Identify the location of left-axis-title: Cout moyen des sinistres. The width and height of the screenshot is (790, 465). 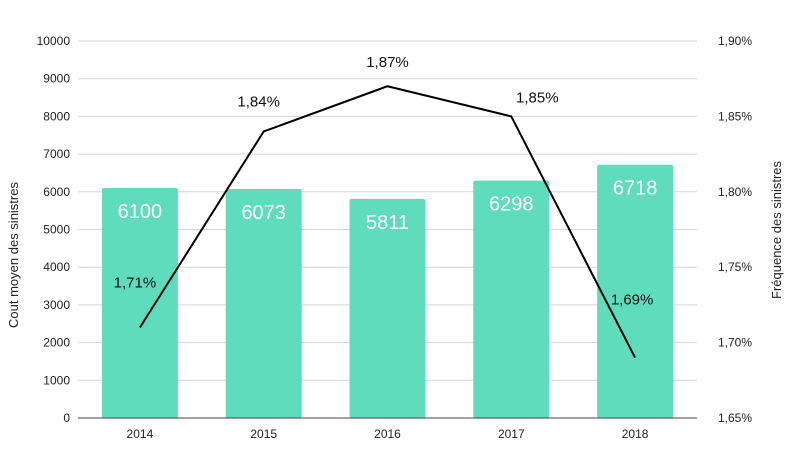
(13, 255).